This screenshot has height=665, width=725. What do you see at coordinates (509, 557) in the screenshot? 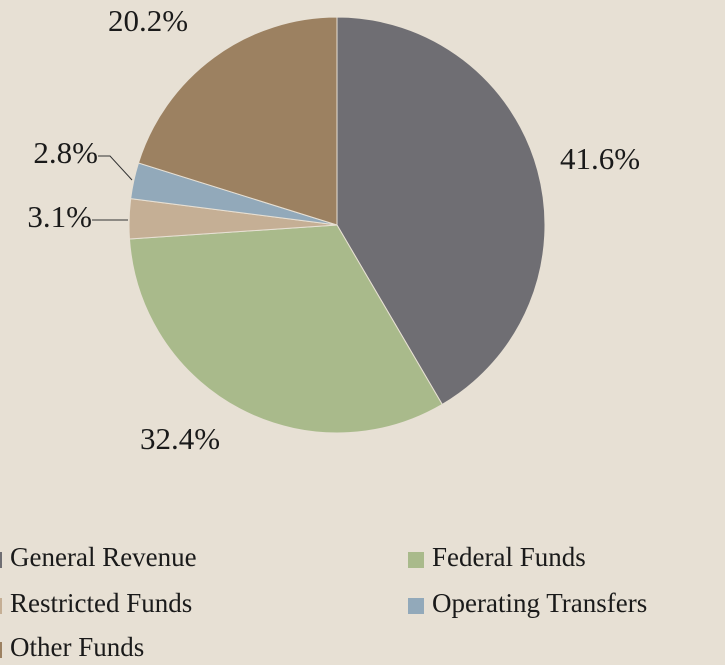
I see `legend-label: Federal Funds` at bounding box center [509, 557].